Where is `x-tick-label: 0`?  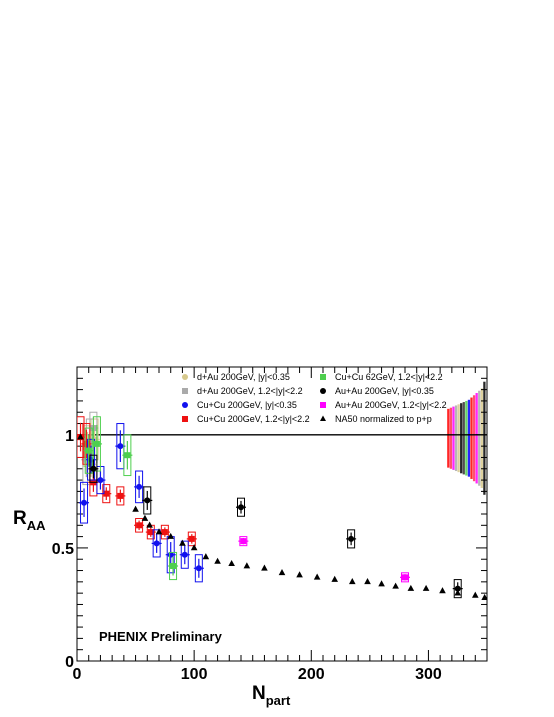 x-tick-label: 0 is located at coordinates (77, 674).